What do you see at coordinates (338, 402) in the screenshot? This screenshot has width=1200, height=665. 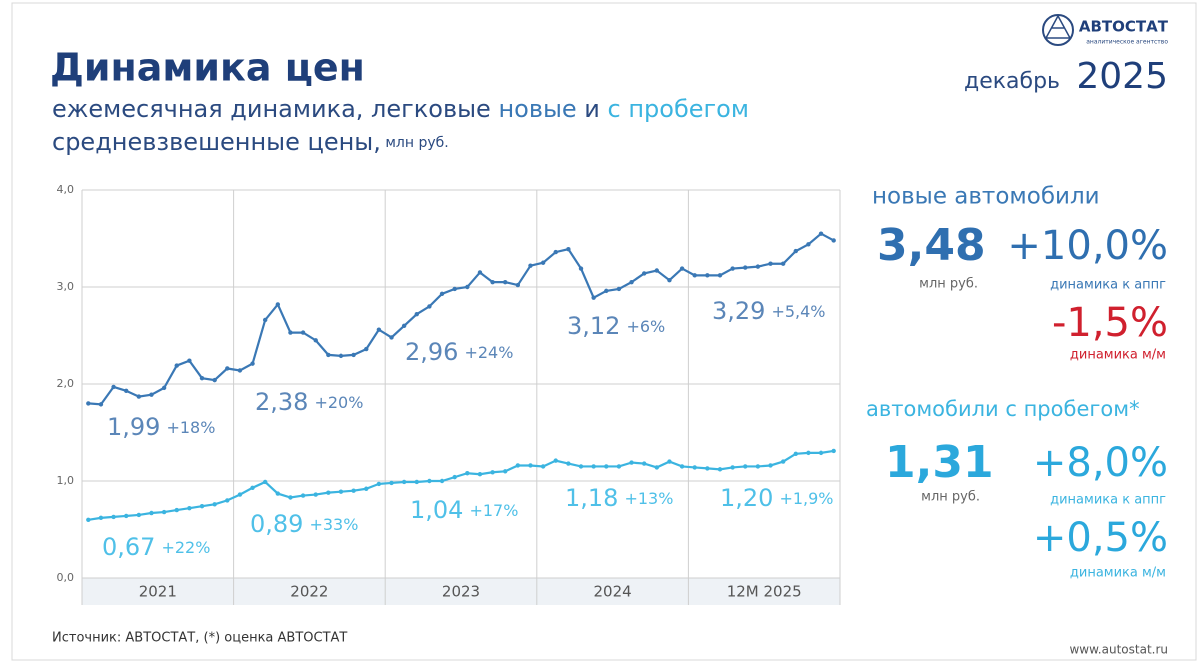 I see `annotation-change: +20%` at bounding box center [338, 402].